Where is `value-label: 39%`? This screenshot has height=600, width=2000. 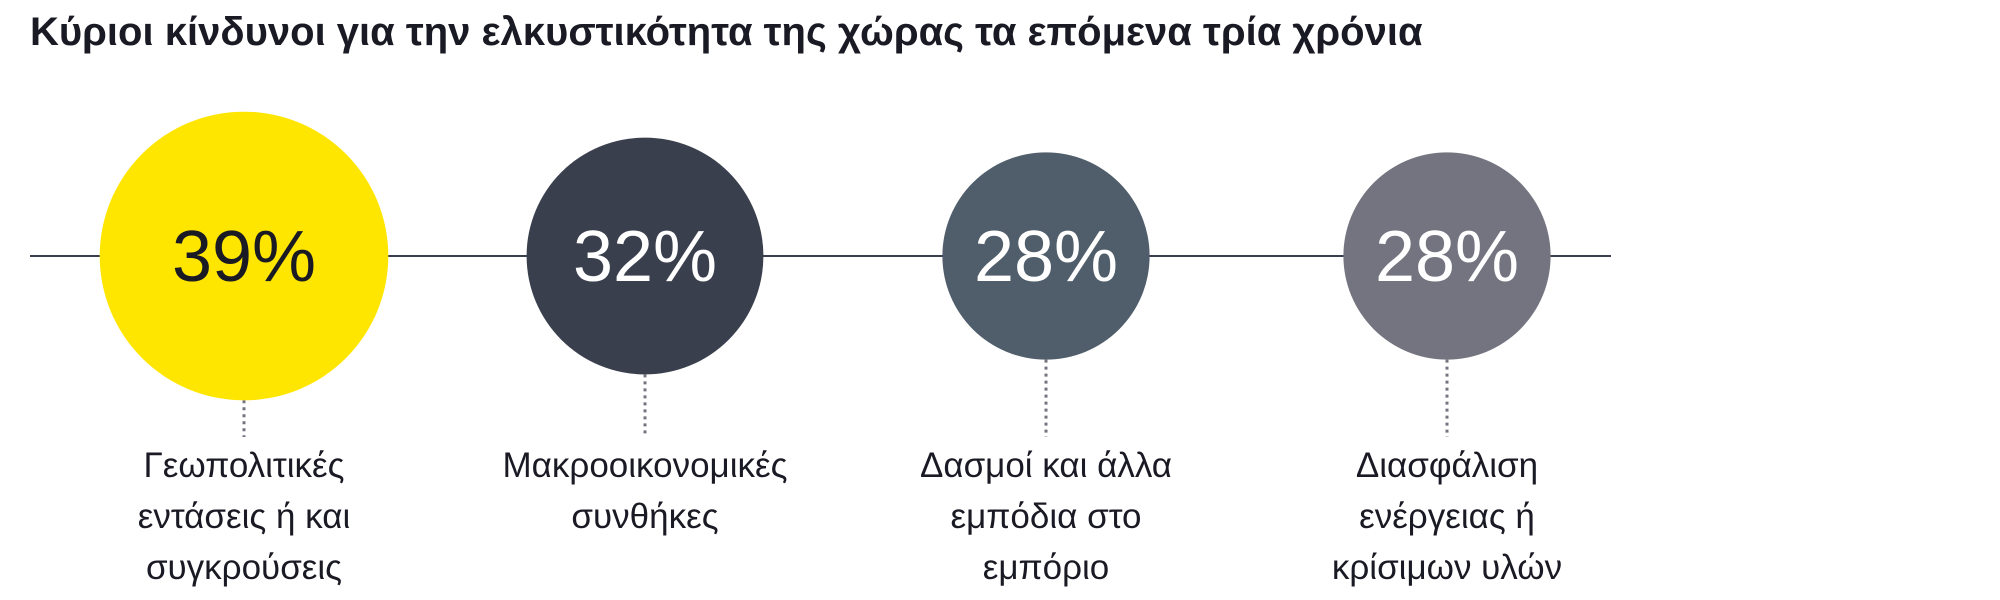
value-label: 39% is located at coordinates (244, 257).